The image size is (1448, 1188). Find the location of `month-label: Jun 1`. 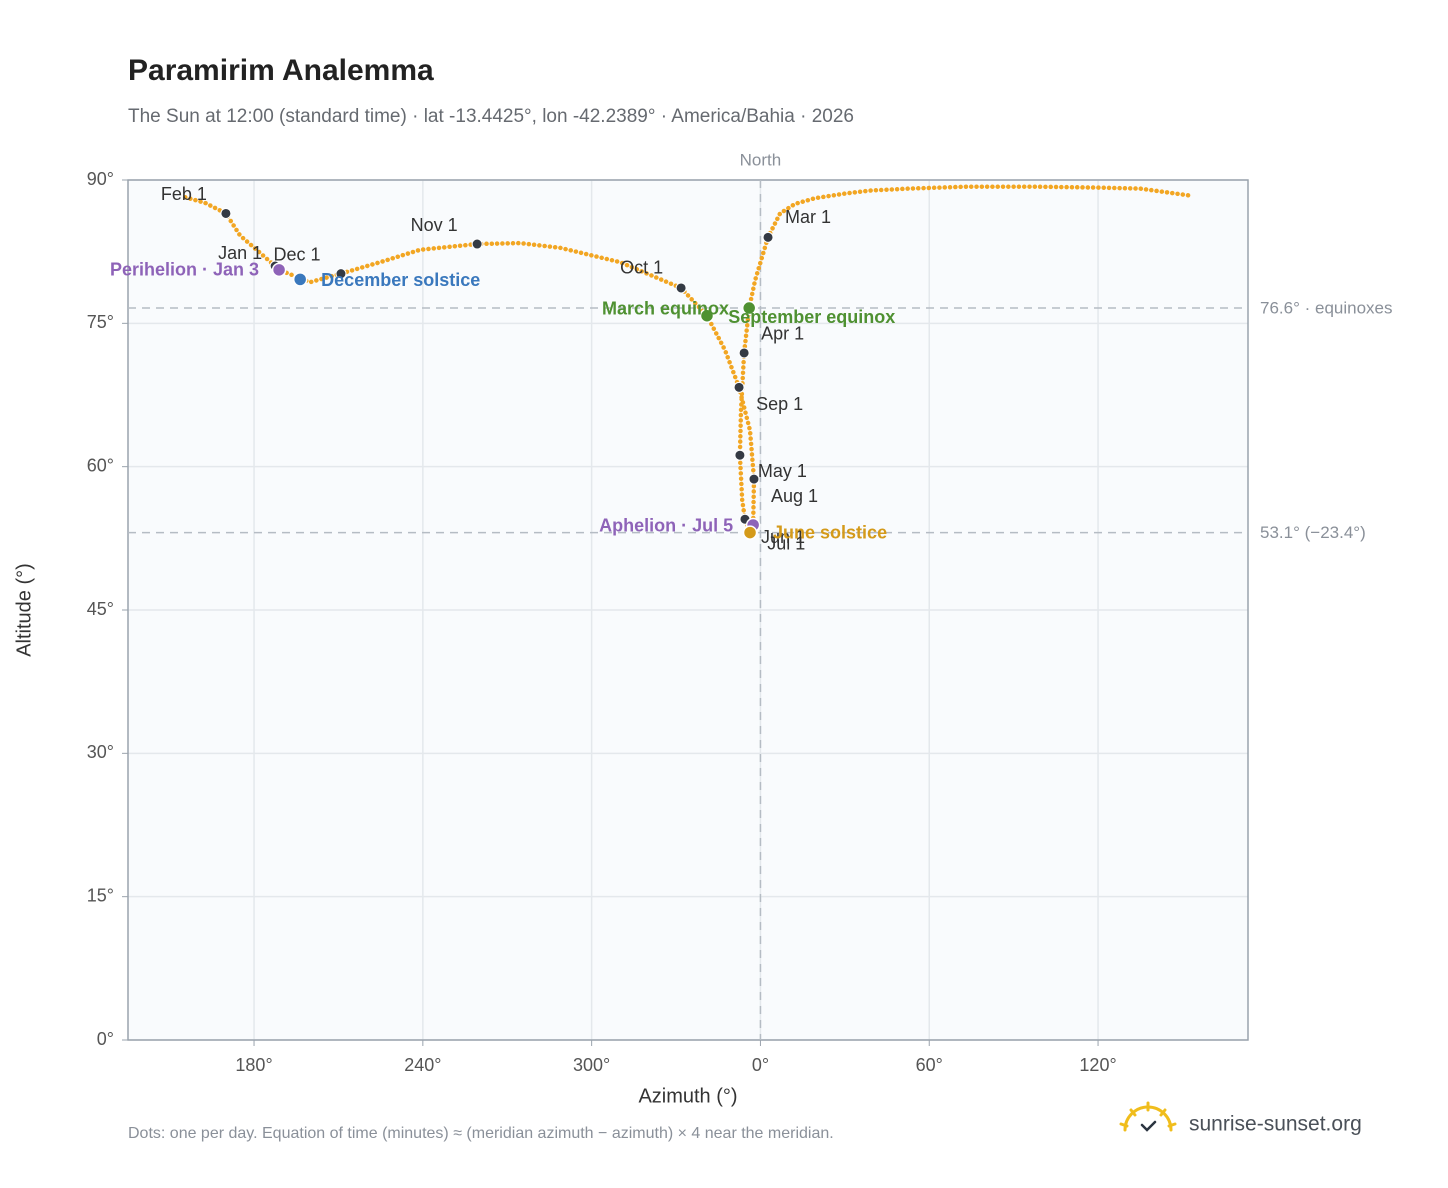

month-label: Jun 1 is located at coordinates (783, 537).